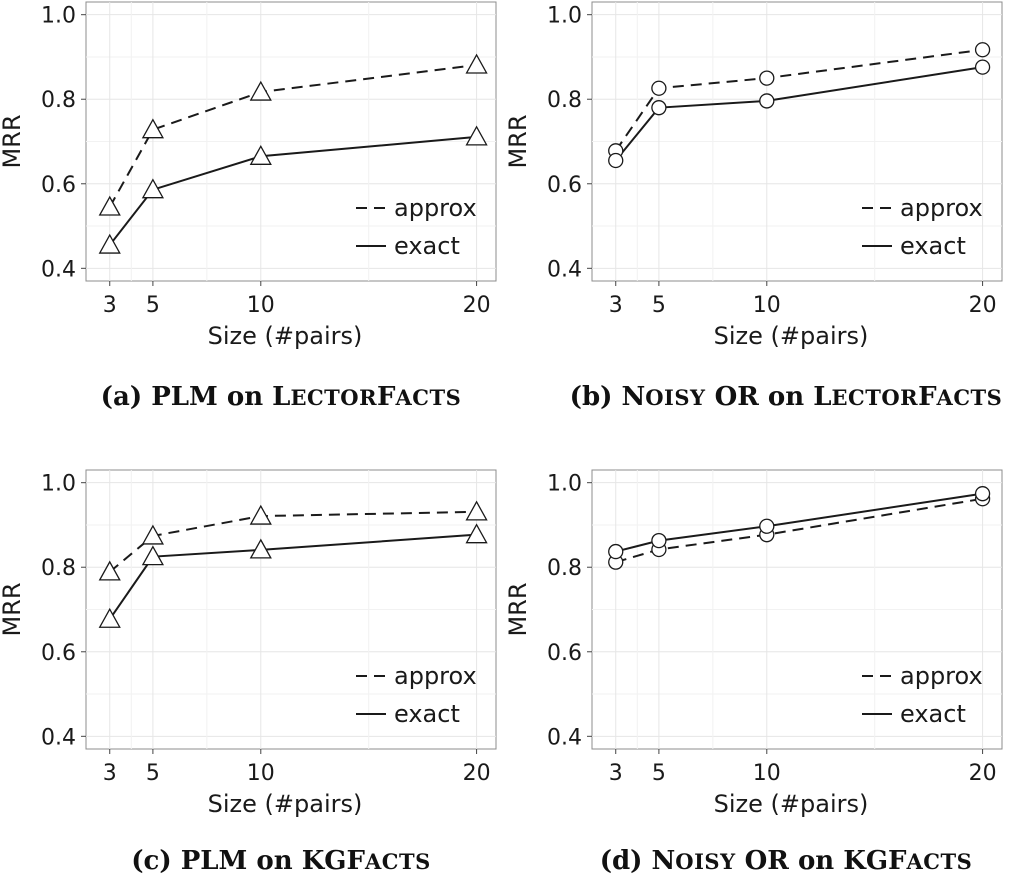  I want to click on caption-label: (b), so click(596, 397).